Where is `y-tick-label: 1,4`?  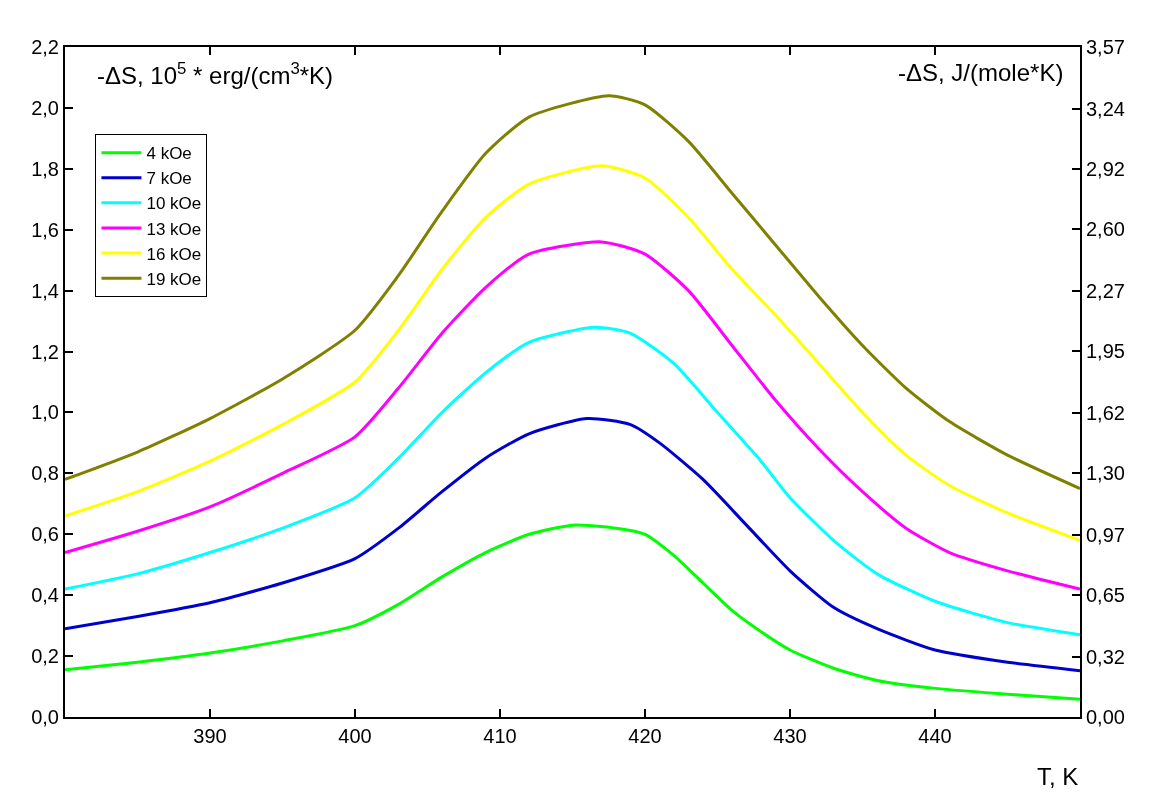 y-tick-label: 1,4 is located at coordinates (45, 290).